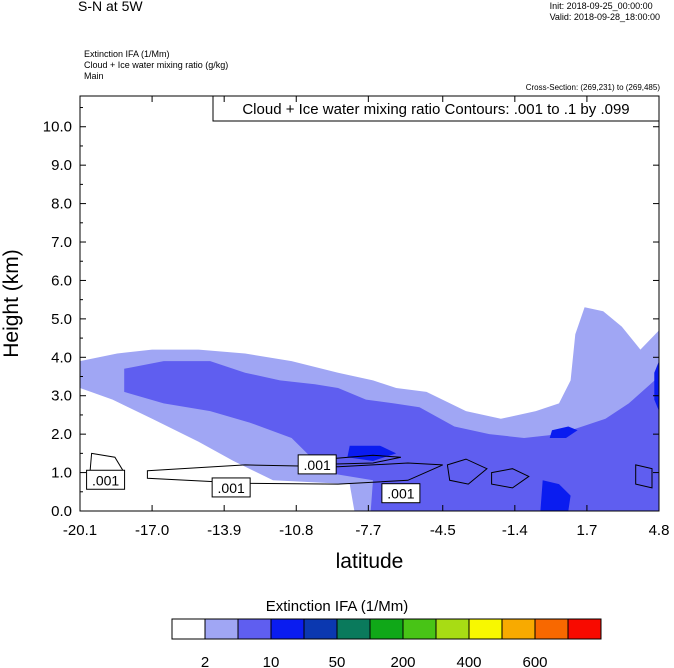 The height and width of the screenshot is (668, 674). What do you see at coordinates (592, 87) in the screenshot?
I see `cross-section-label: Cross-Section: (269,231) to (269,485)` at bounding box center [592, 87].